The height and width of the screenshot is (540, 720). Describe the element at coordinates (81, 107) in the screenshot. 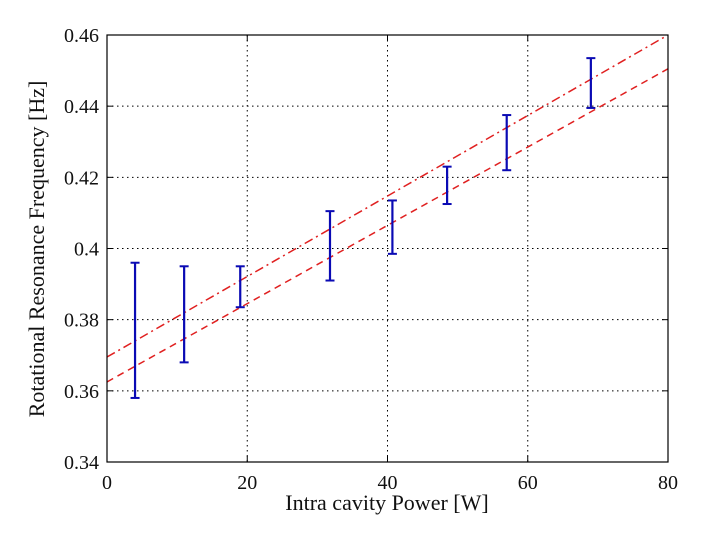

I see `y-tick-label: 0.44` at that location.